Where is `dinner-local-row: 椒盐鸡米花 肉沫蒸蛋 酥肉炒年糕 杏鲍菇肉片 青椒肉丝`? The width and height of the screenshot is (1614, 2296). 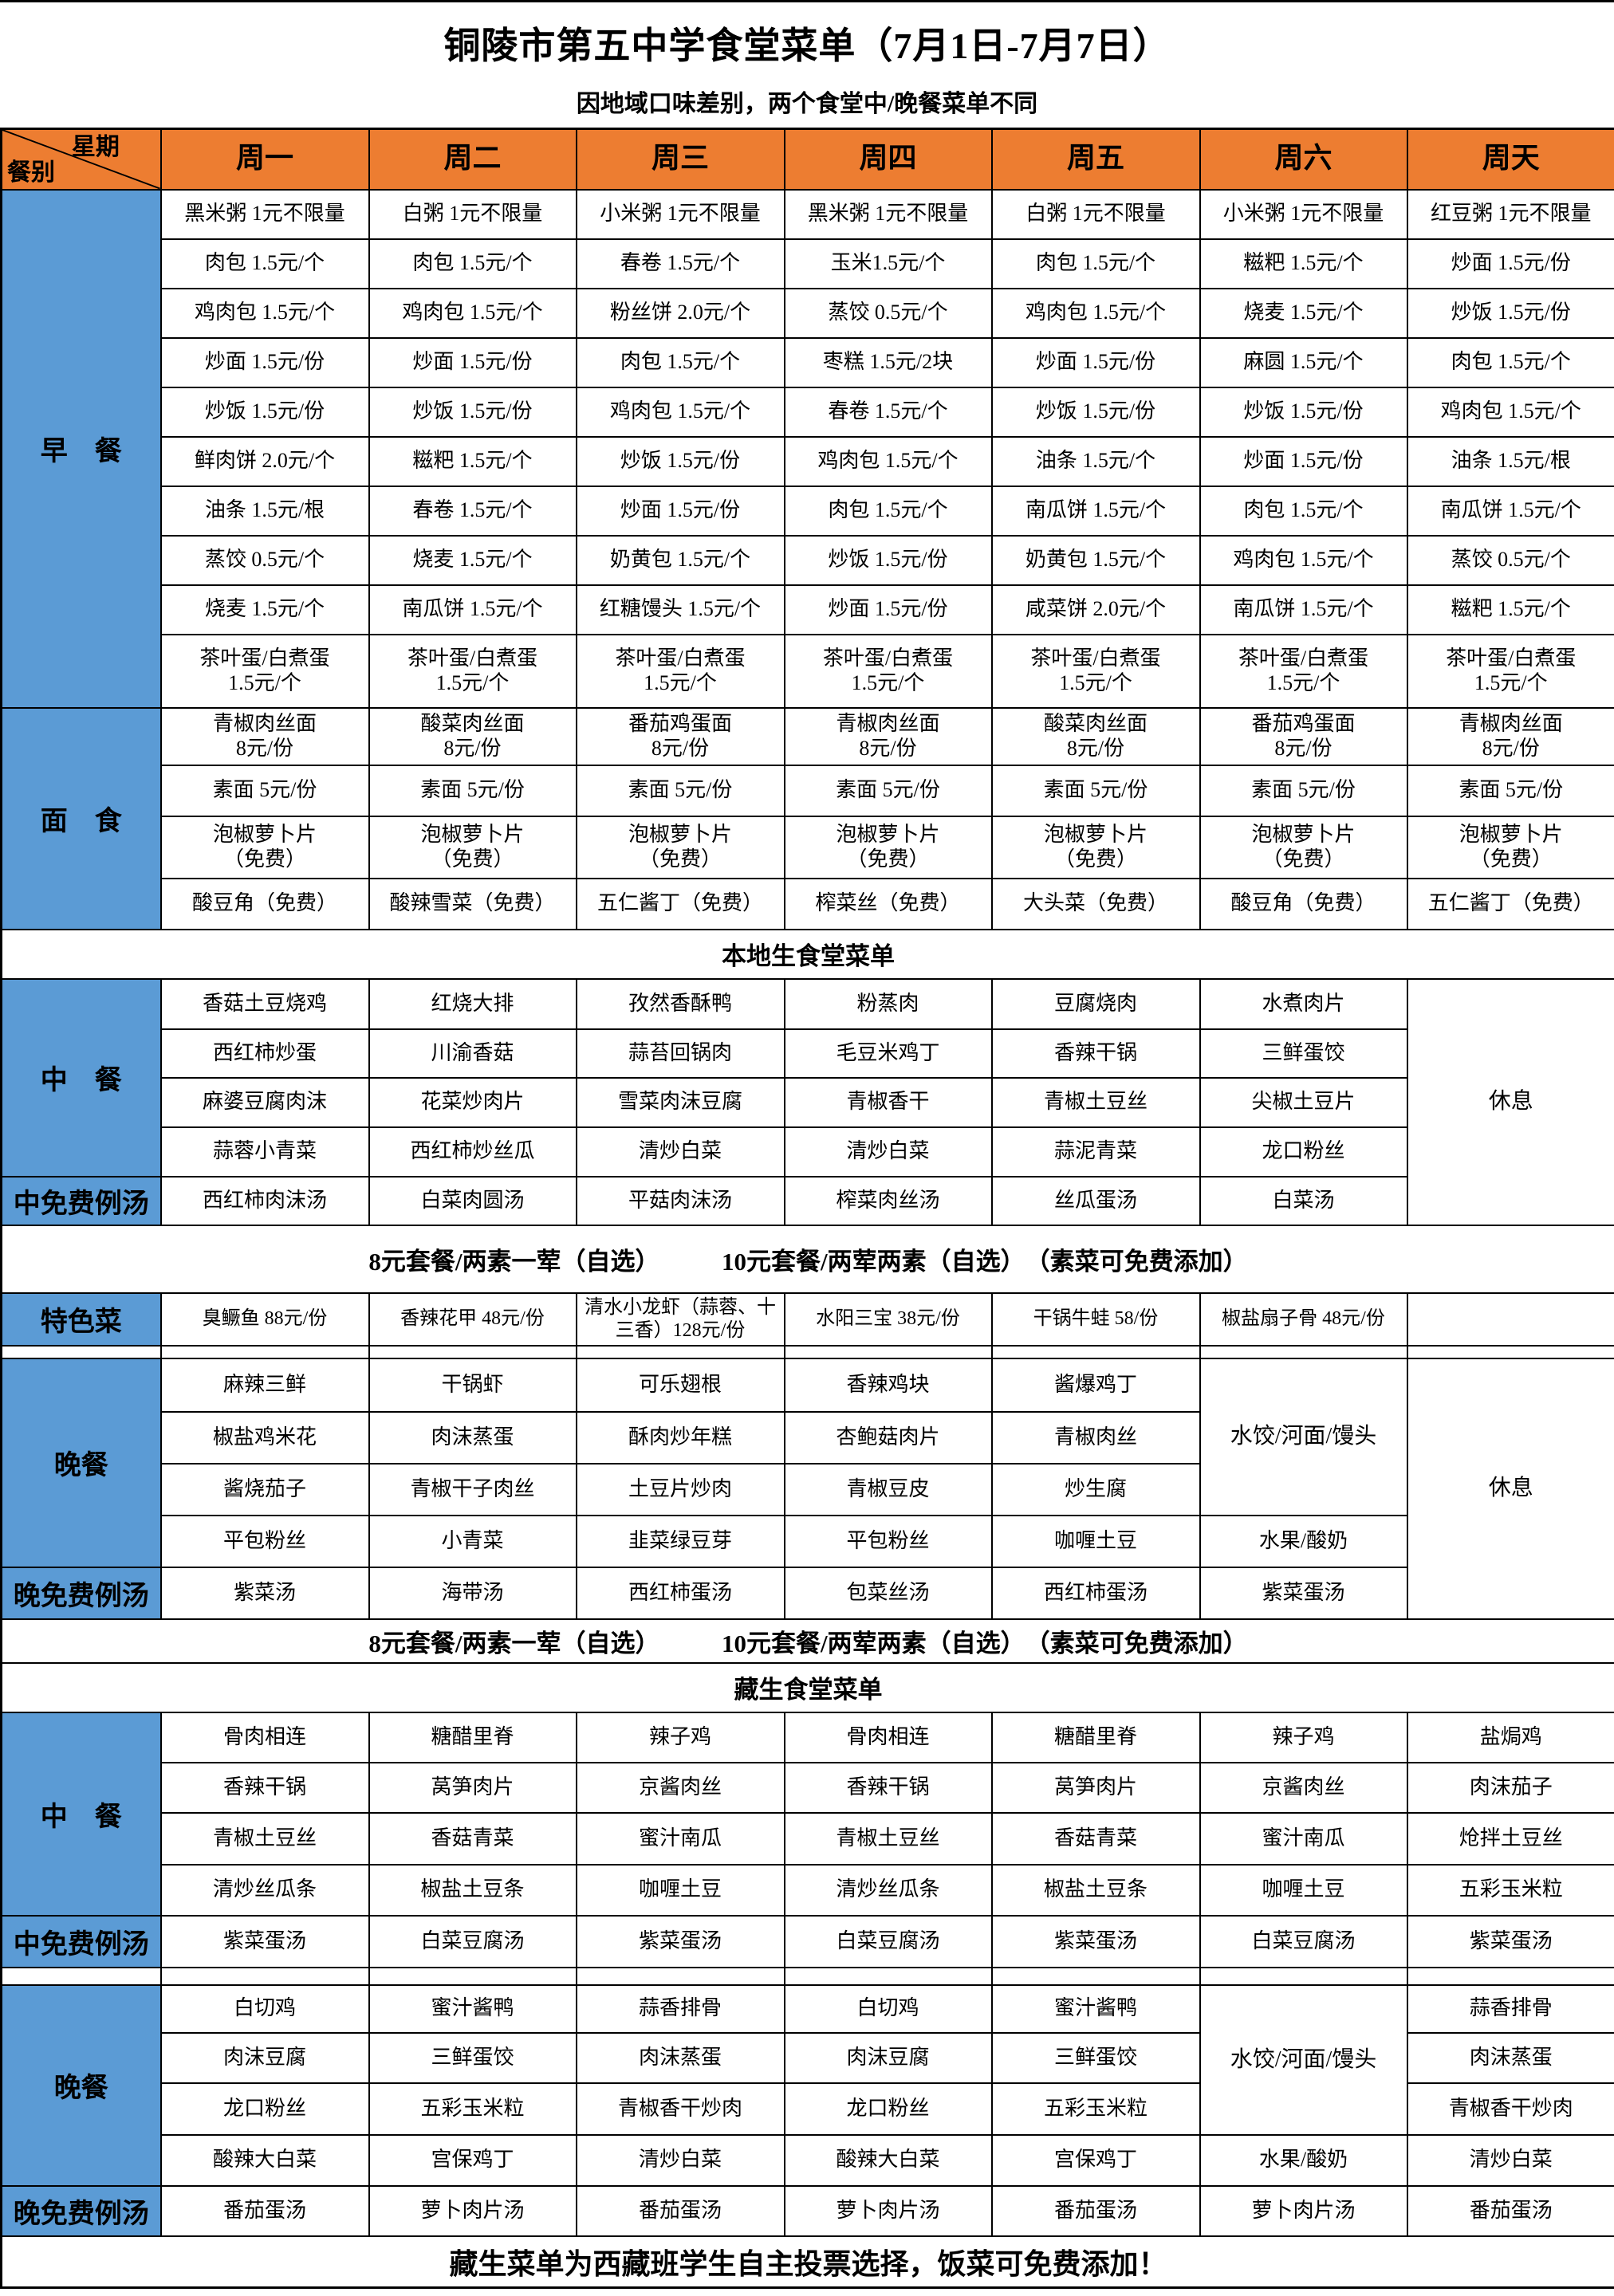 dinner-local-row: 椒盐鸡米花 肉沫蒸蛋 酥肉炒年糕 杏鲍菇肉片 青椒肉丝 is located at coordinates (808, 1437).